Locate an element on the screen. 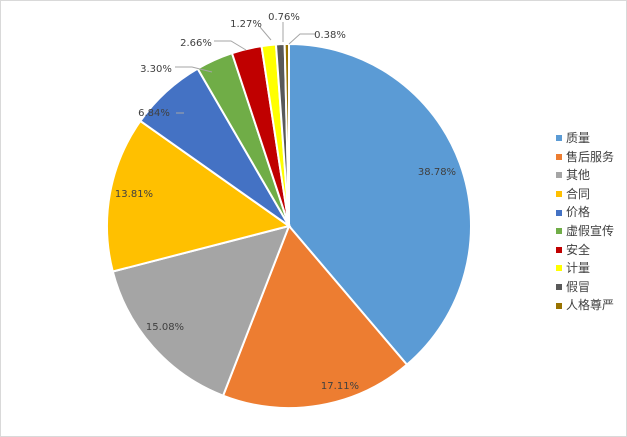 The height and width of the screenshot is (437, 627). data-label-4: 13.81% is located at coordinates (134, 194).